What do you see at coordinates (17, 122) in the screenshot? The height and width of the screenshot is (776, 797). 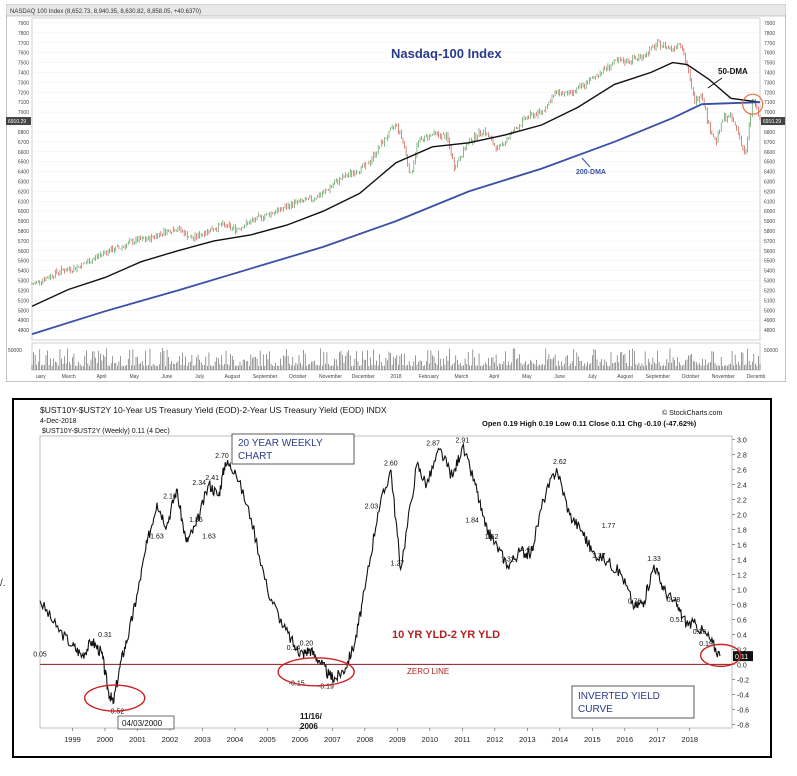 I see `top-price-badge-left-text: 6910.29` at bounding box center [17, 122].